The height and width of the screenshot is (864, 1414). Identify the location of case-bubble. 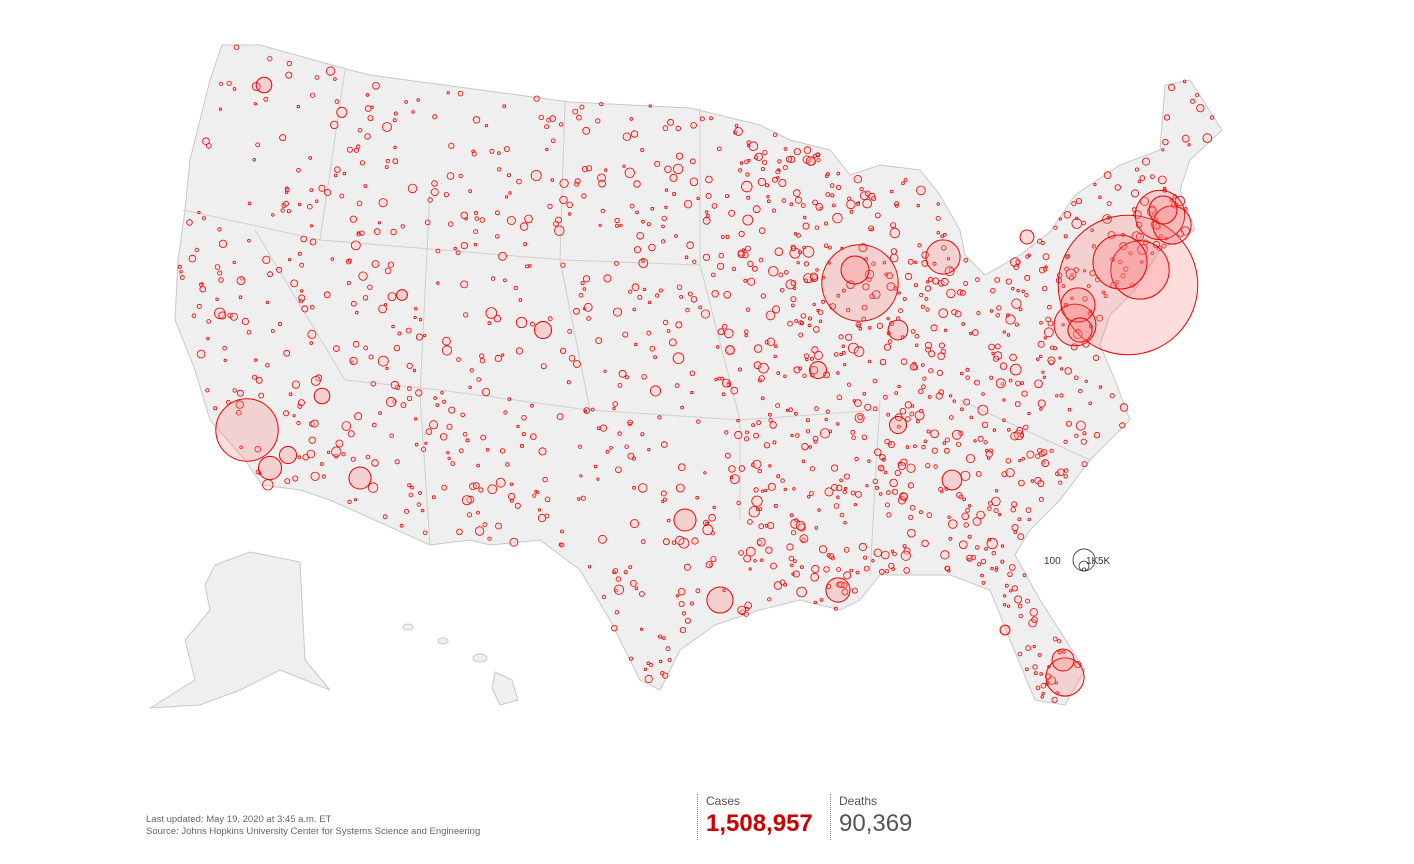
(1172, 225).